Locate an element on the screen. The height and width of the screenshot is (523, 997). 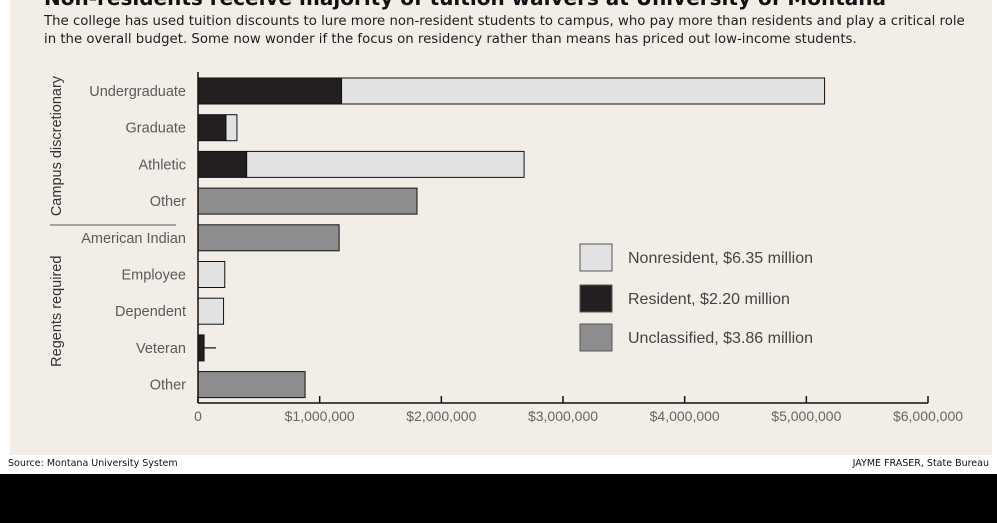
category-label: Athletic is located at coordinates (162, 165).